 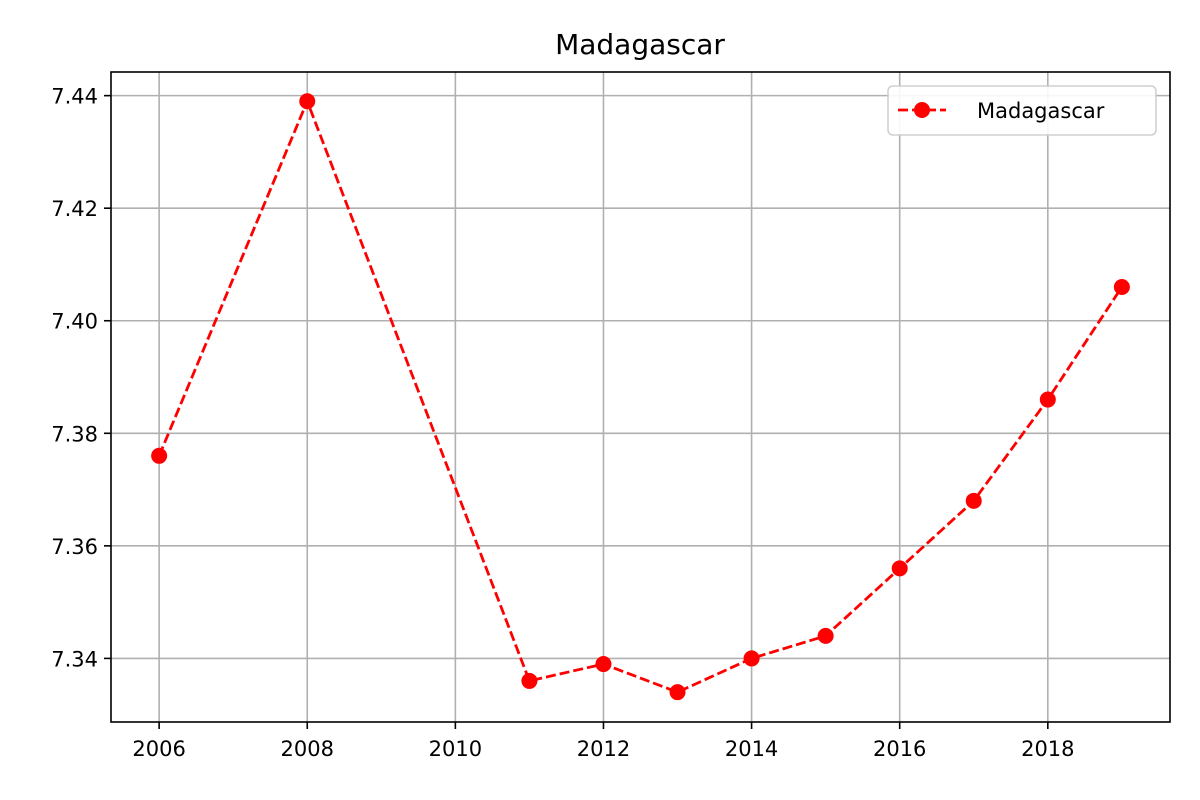 What do you see at coordinates (1041, 111) in the screenshot?
I see `legend-label: Madagascar` at bounding box center [1041, 111].